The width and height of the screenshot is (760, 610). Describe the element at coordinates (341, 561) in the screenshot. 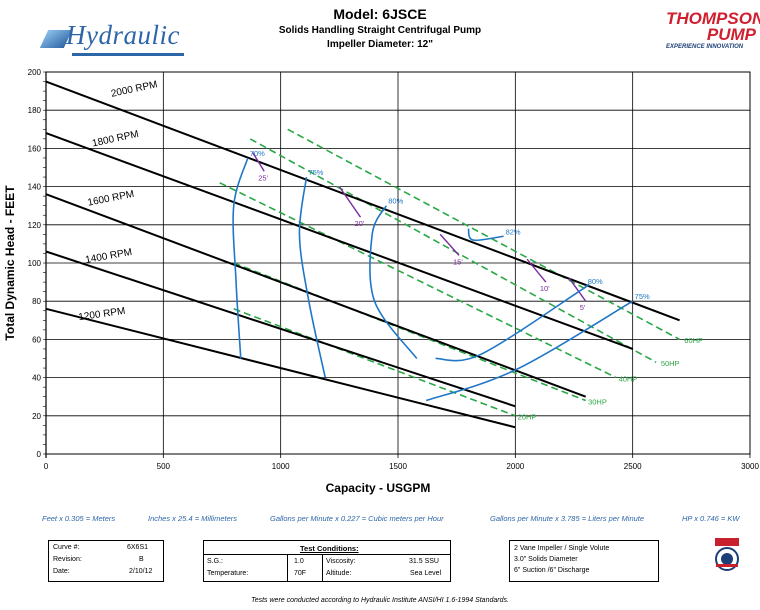

I see `viscosity-label: Viscosity:` at that location.